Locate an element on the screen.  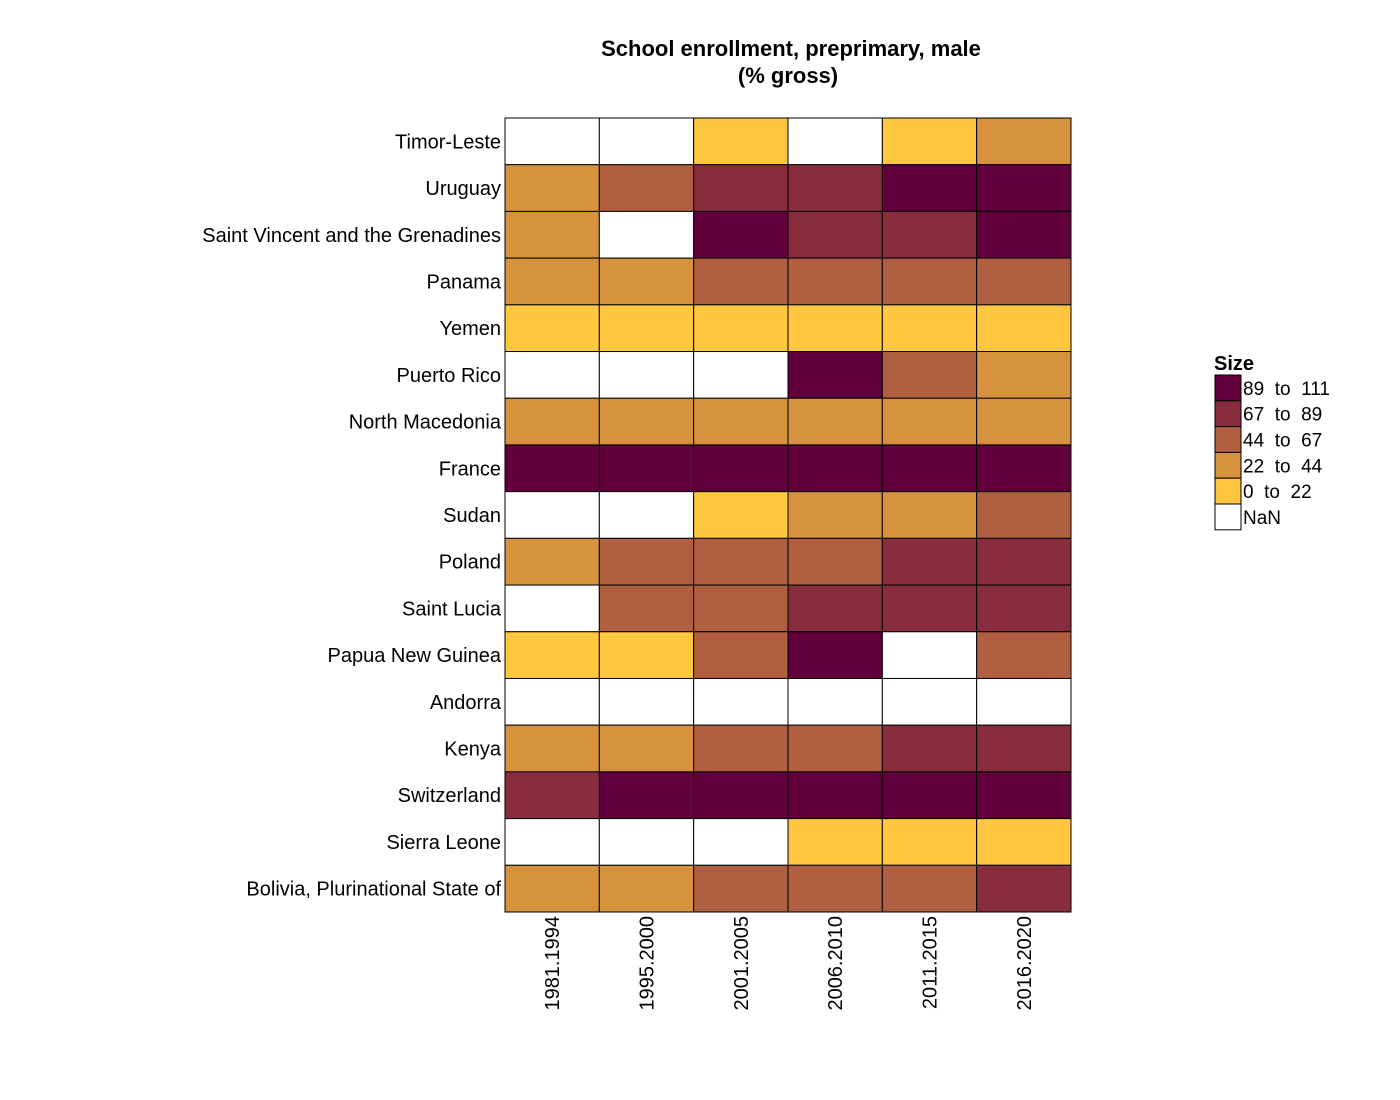
chart-title-line-1: School enrollment, preprimary, male is located at coordinates (791, 48).